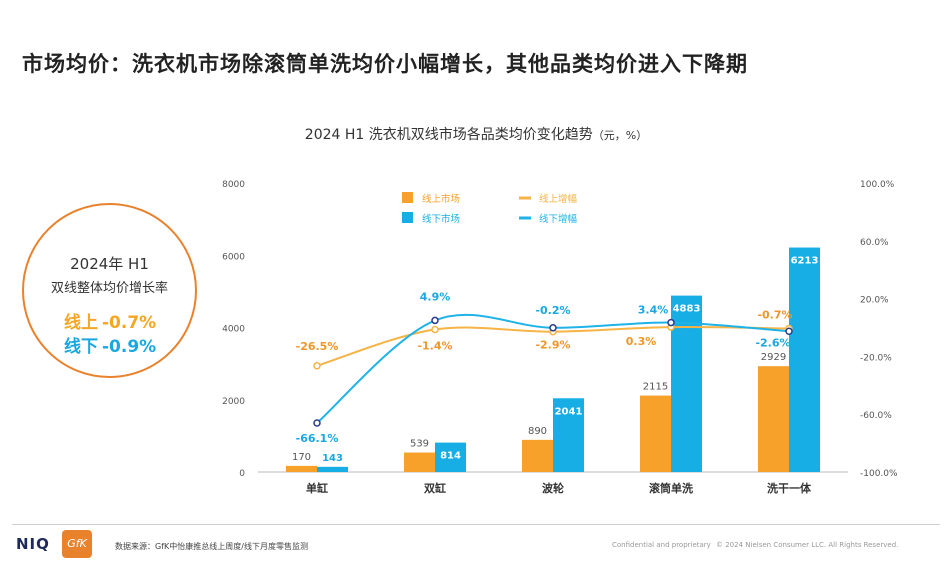  I want to click on bar-offline-label: 814, so click(450, 456).